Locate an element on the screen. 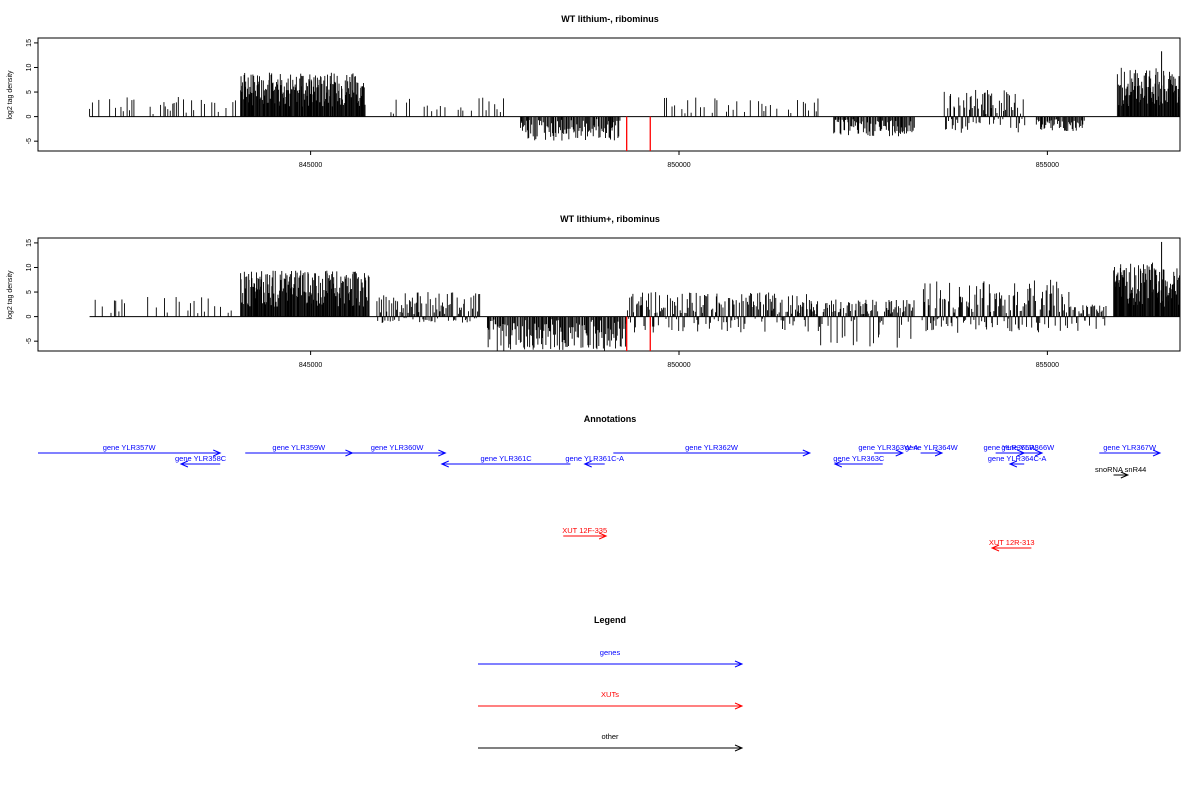 The width and height of the screenshot is (1200, 800). feature-gene-ylr362w: gene YLR362W is located at coordinates (712, 450).